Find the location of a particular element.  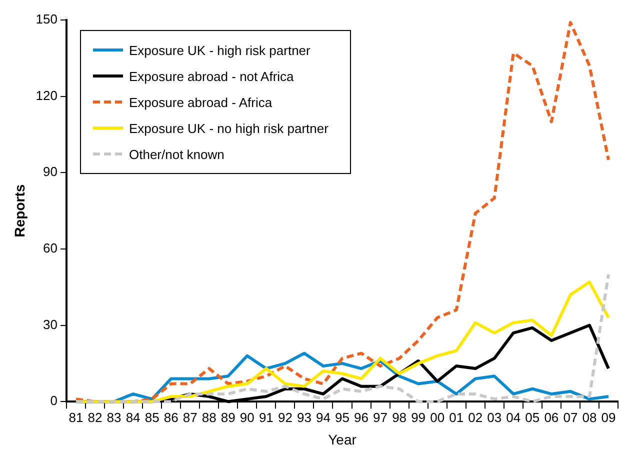

x-tick-label: 07 is located at coordinates (570, 417).